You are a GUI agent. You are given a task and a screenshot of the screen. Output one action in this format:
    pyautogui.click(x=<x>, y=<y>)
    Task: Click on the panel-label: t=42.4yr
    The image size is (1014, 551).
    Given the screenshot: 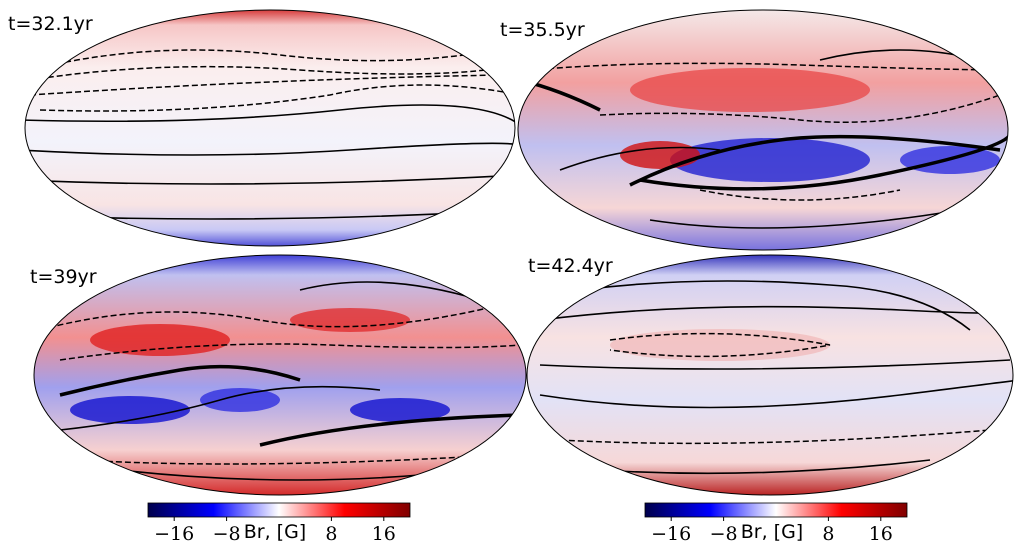 What is the action you would take?
    pyautogui.click(x=570, y=266)
    